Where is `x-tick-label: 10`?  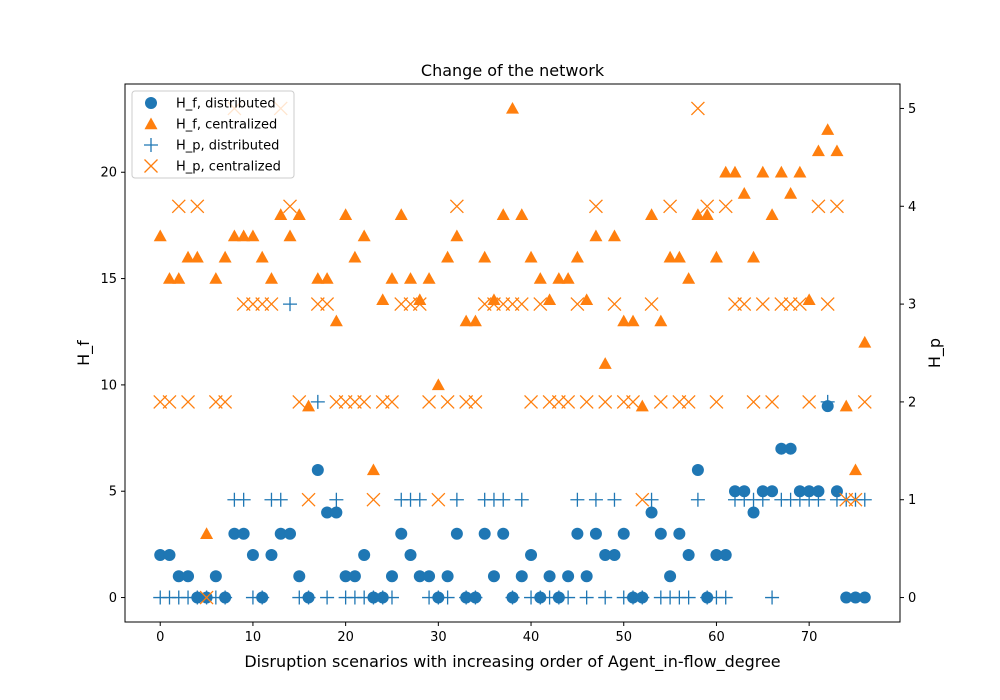
x-tick-label: 10 is located at coordinates (253, 637).